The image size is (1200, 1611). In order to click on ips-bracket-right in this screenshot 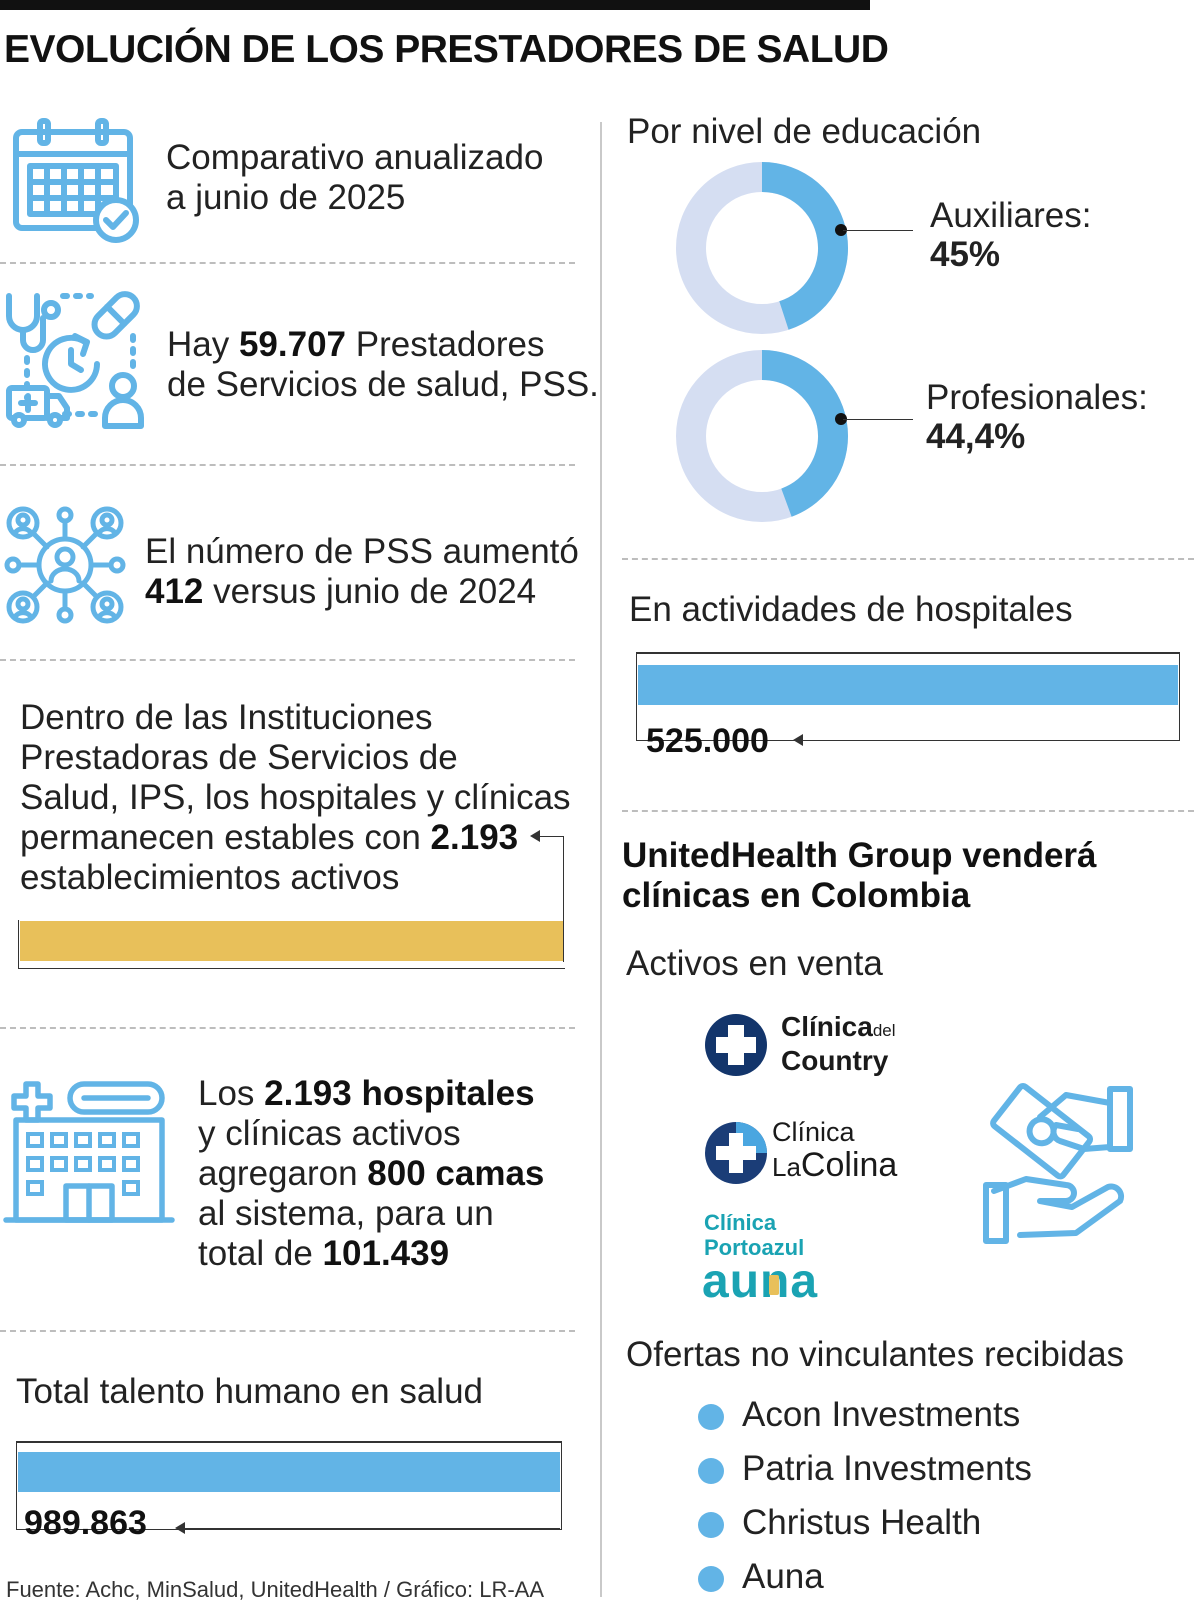, I will do `click(563, 899)`.